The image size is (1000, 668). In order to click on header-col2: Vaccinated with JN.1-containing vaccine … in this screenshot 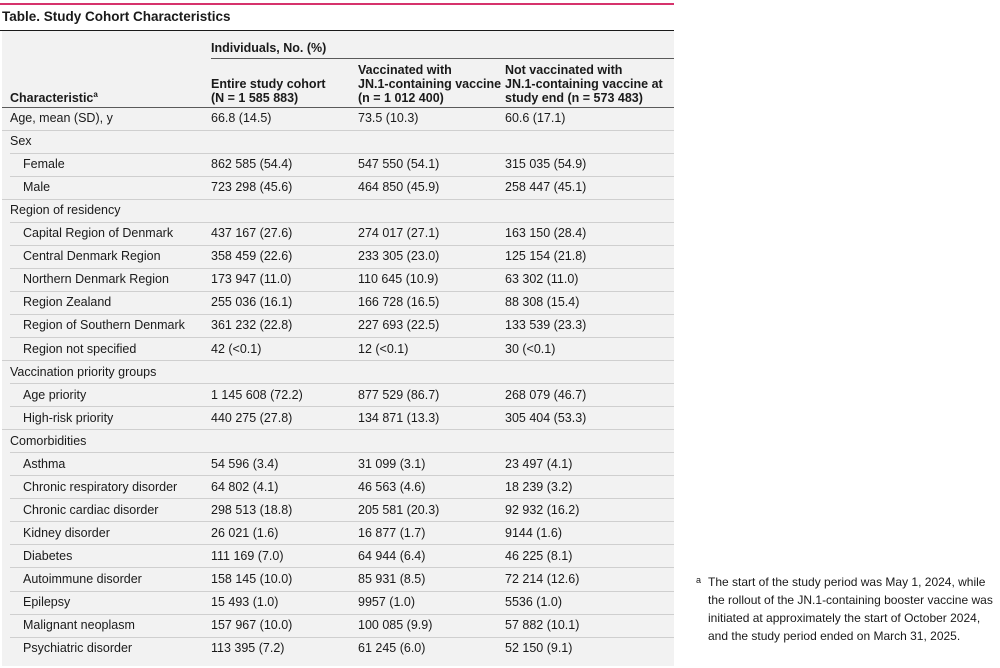, I will do `click(429, 84)`.